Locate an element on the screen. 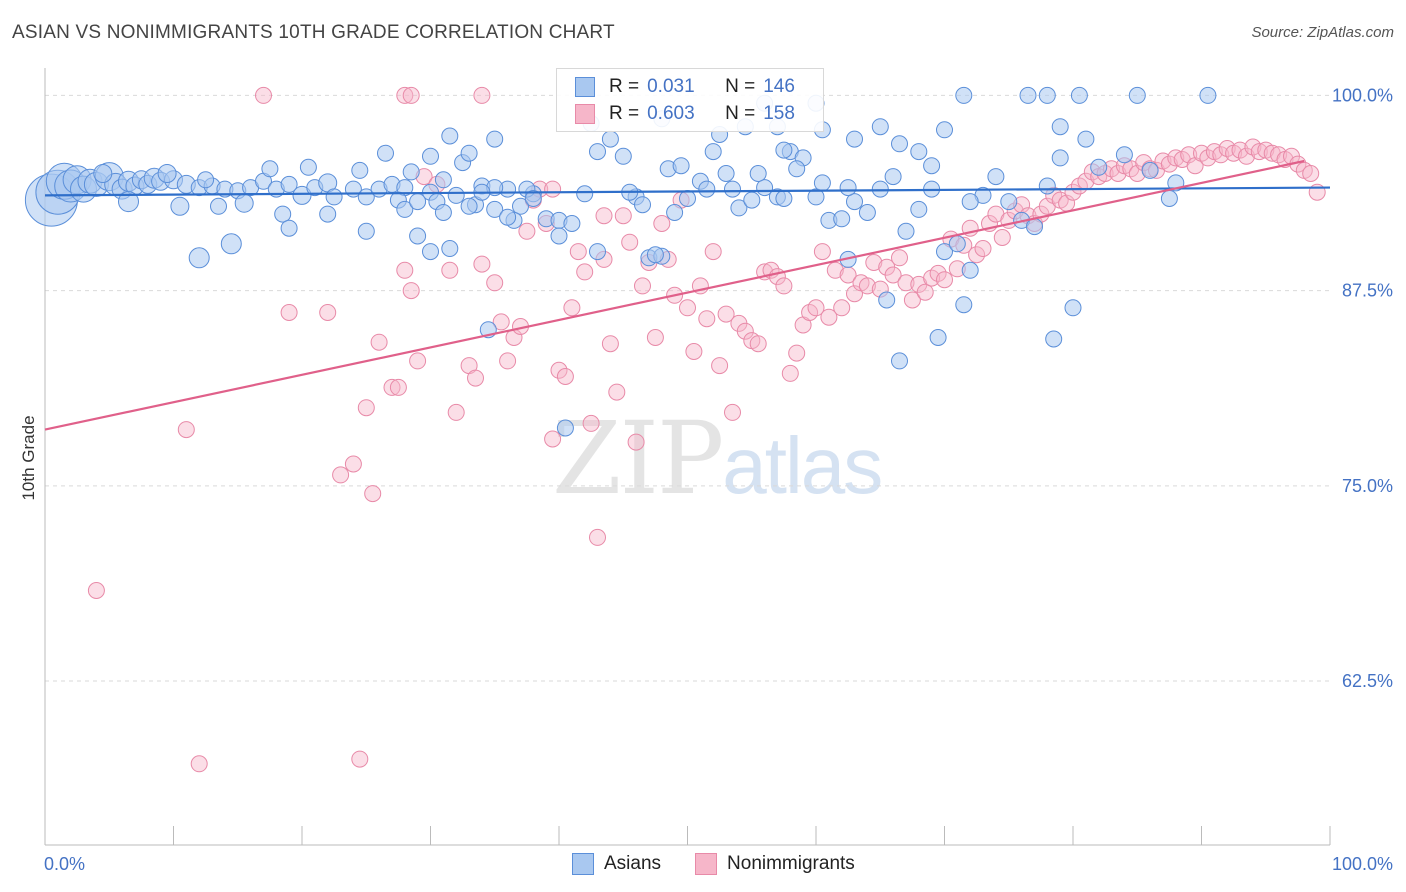 Image resolution: width=1406 pixels, height=892 pixels. nonimmigrants-swatch is located at coordinates (585, 114).